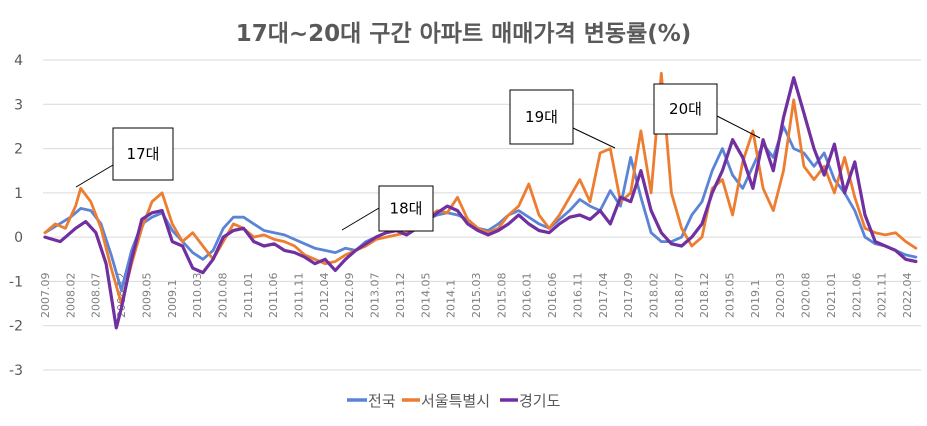  Describe the element at coordinates (907, 296) in the screenshot. I see `x-tick-label: 2022.04` at that location.